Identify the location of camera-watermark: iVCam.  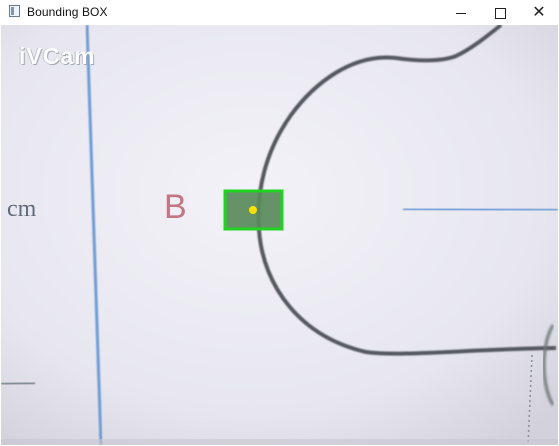
(57, 56).